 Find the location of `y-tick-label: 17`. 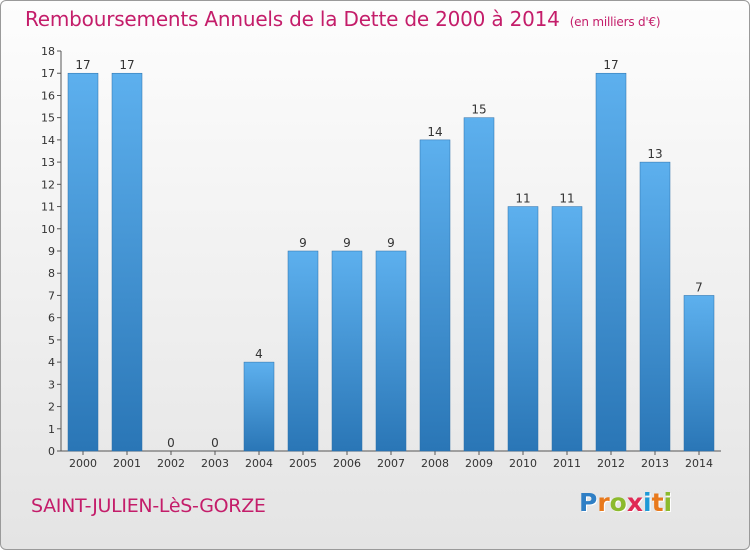

y-tick-label: 17 is located at coordinates (48, 73).